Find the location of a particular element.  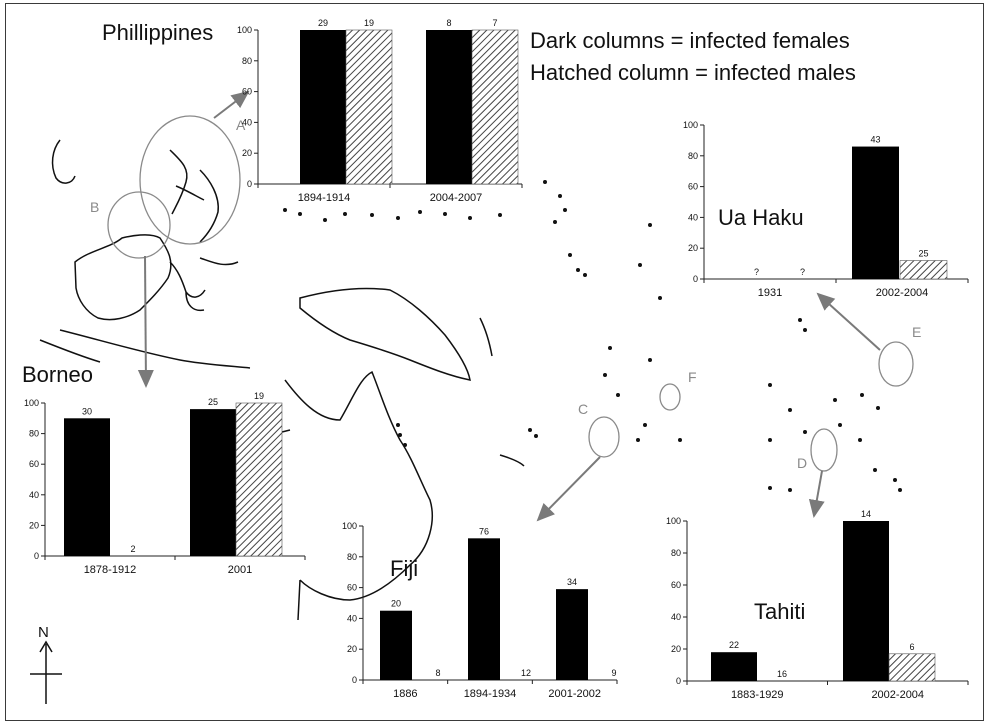

fiji-category-label: 2001-2002 is located at coordinates (574, 694).